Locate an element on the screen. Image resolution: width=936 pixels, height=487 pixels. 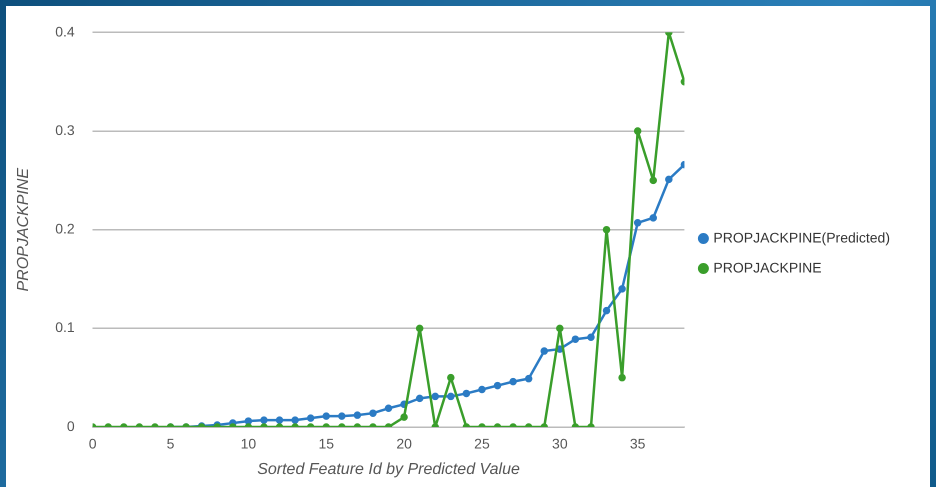
y-tick-label: 0.1 is located at coordinates (65, 327).